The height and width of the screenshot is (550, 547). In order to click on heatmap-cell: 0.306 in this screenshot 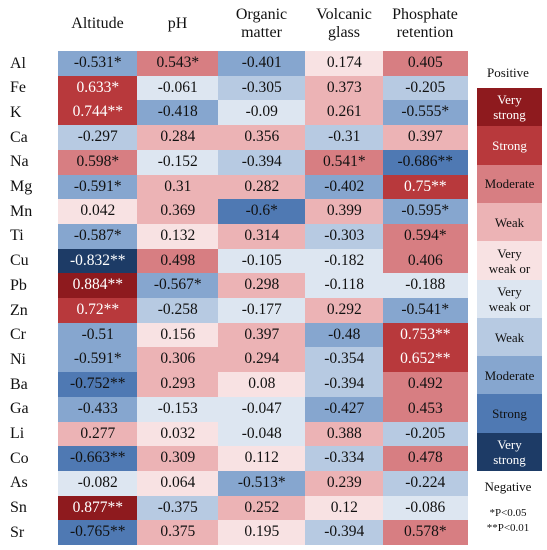, I will do `click(178, 360)`.